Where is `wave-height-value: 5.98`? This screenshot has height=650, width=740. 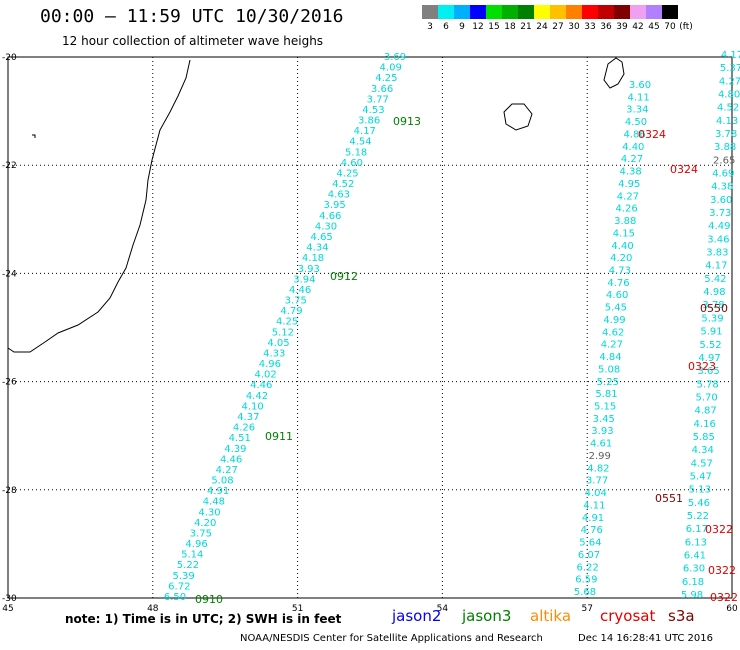 wave-height-value: 5.98 is located at coordinates (692, 595).